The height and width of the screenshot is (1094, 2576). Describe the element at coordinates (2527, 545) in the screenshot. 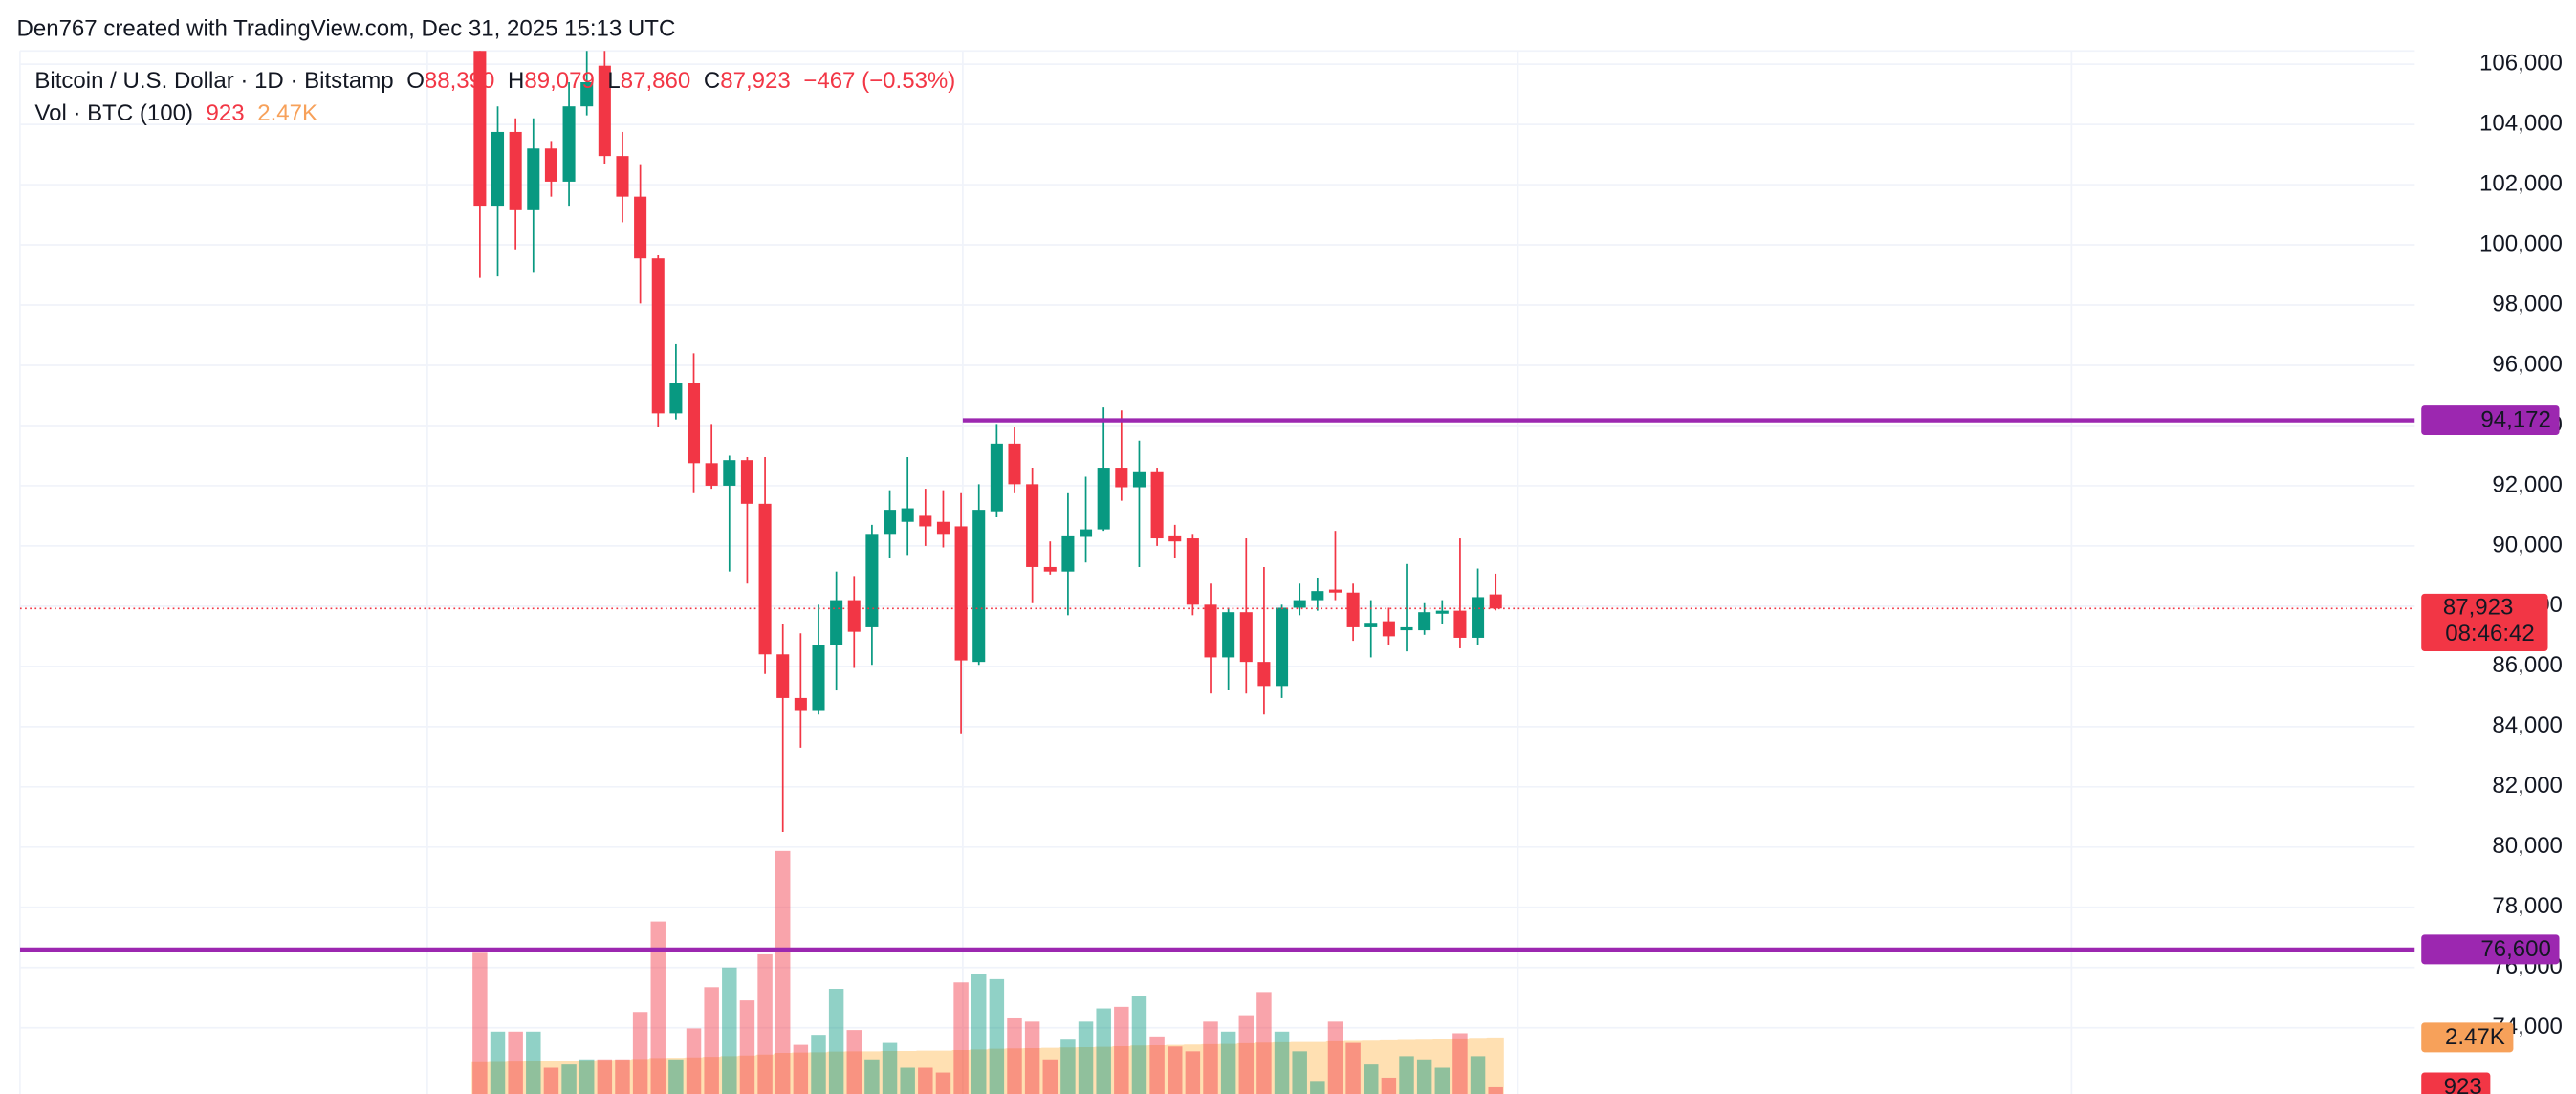

I see `y-tick-label: 90,000` at that location.